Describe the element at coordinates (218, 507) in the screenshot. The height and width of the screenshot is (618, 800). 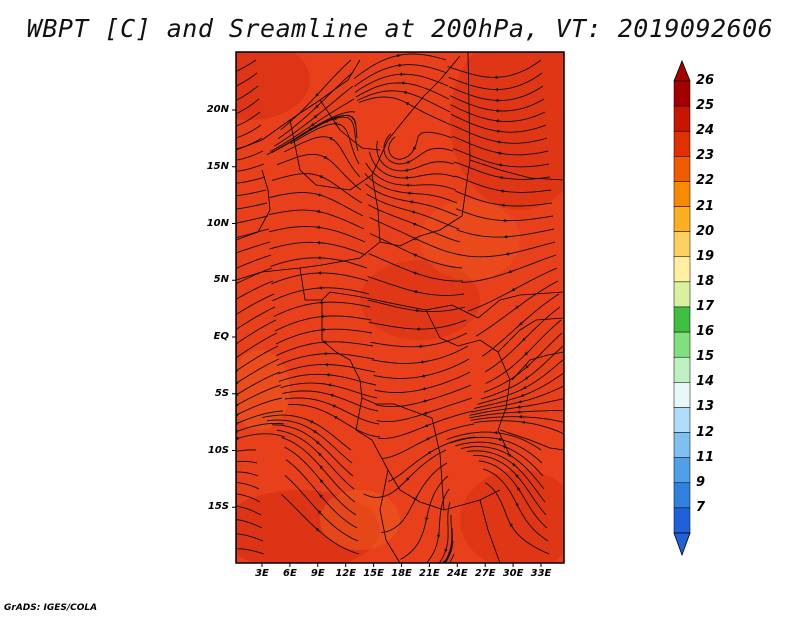
I see `lat-label: 15S` at that location.